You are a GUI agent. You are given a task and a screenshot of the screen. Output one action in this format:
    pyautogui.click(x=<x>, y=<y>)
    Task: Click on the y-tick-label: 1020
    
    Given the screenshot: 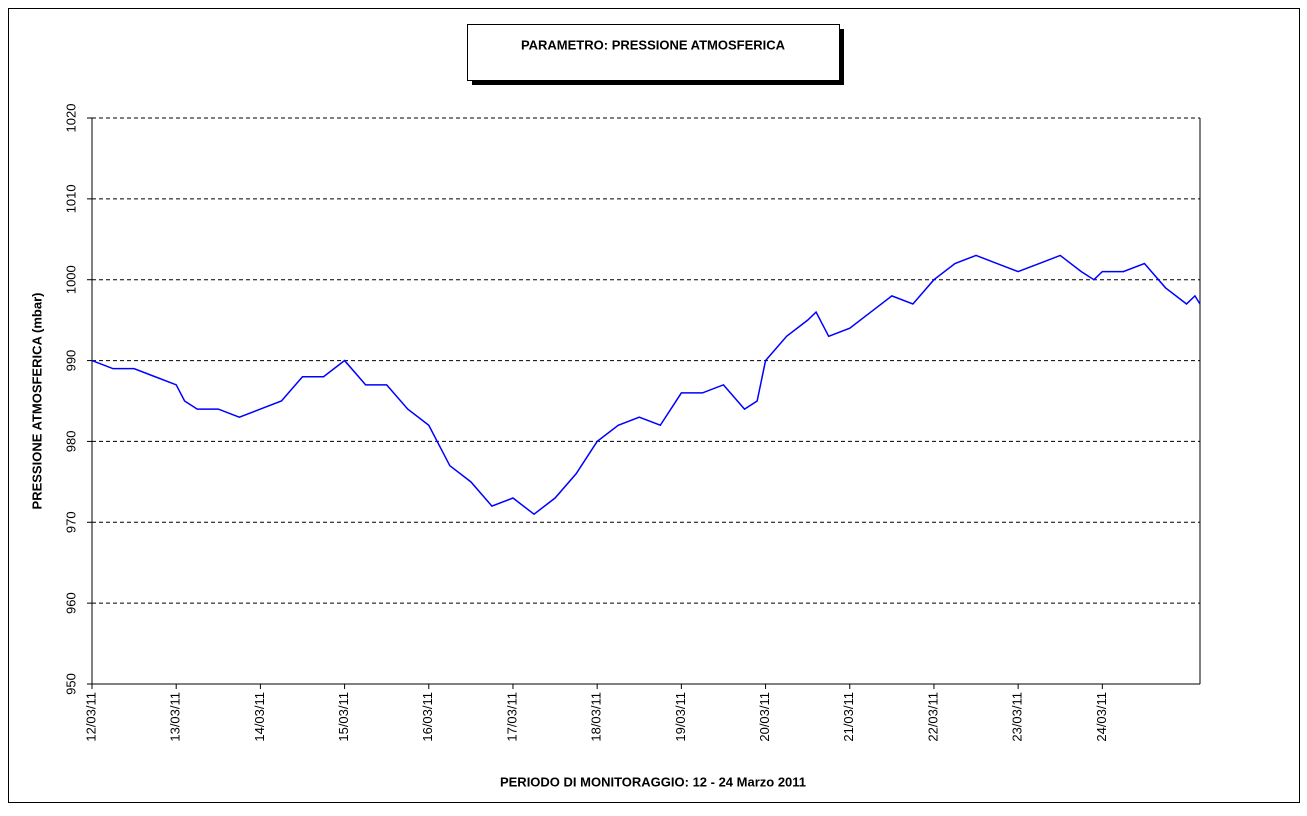 What is the action you would take?
    pyautogui.click(x=70, y=118)
    